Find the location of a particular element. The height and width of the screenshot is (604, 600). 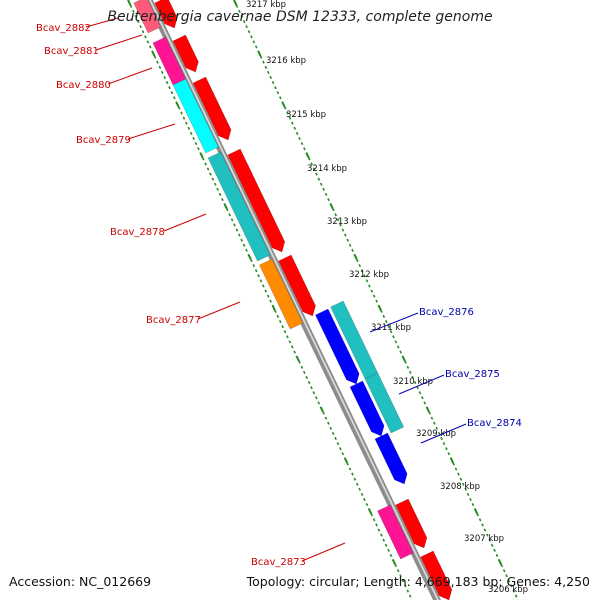

ruler-label: 3216 kbp is located at coordinates (286, 61).